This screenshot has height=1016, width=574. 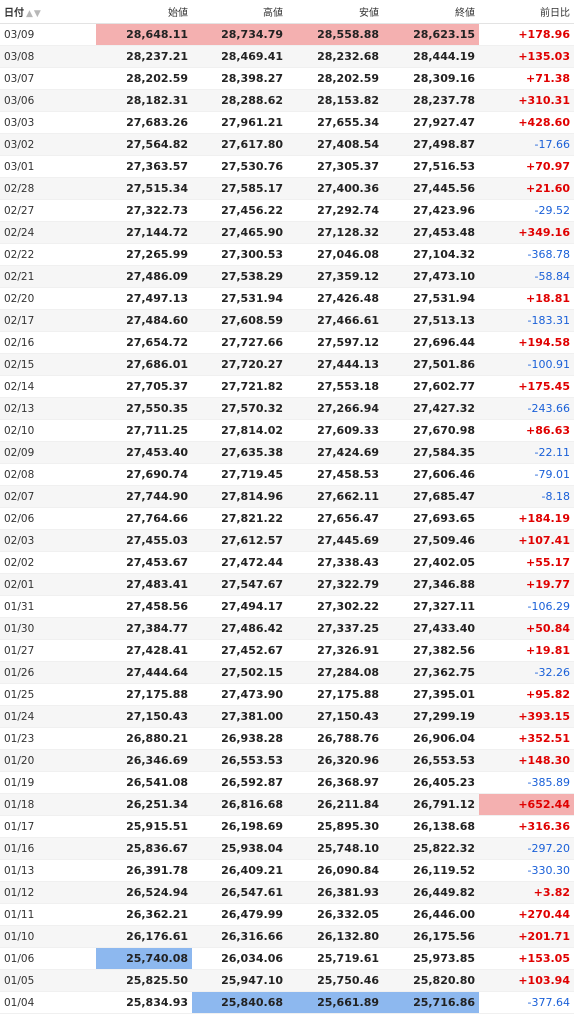 What do you see at coordinates (335, 584) in the screenshot?
I see `low-cell: 27,322.79` at bounding box center [335, 584].